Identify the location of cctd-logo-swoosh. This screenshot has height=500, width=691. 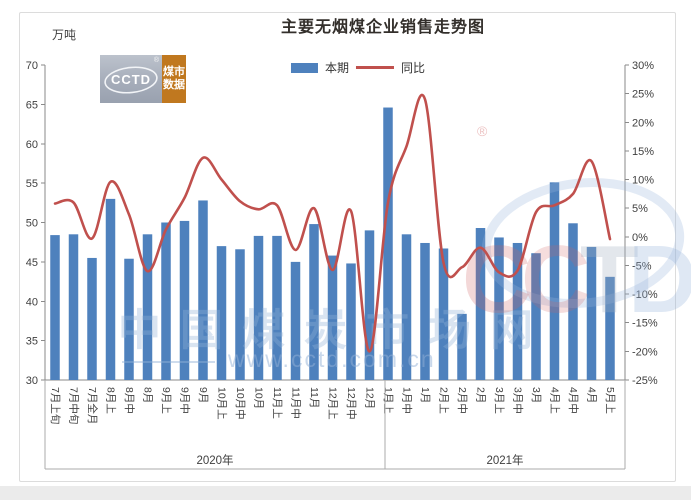
(131, 80).